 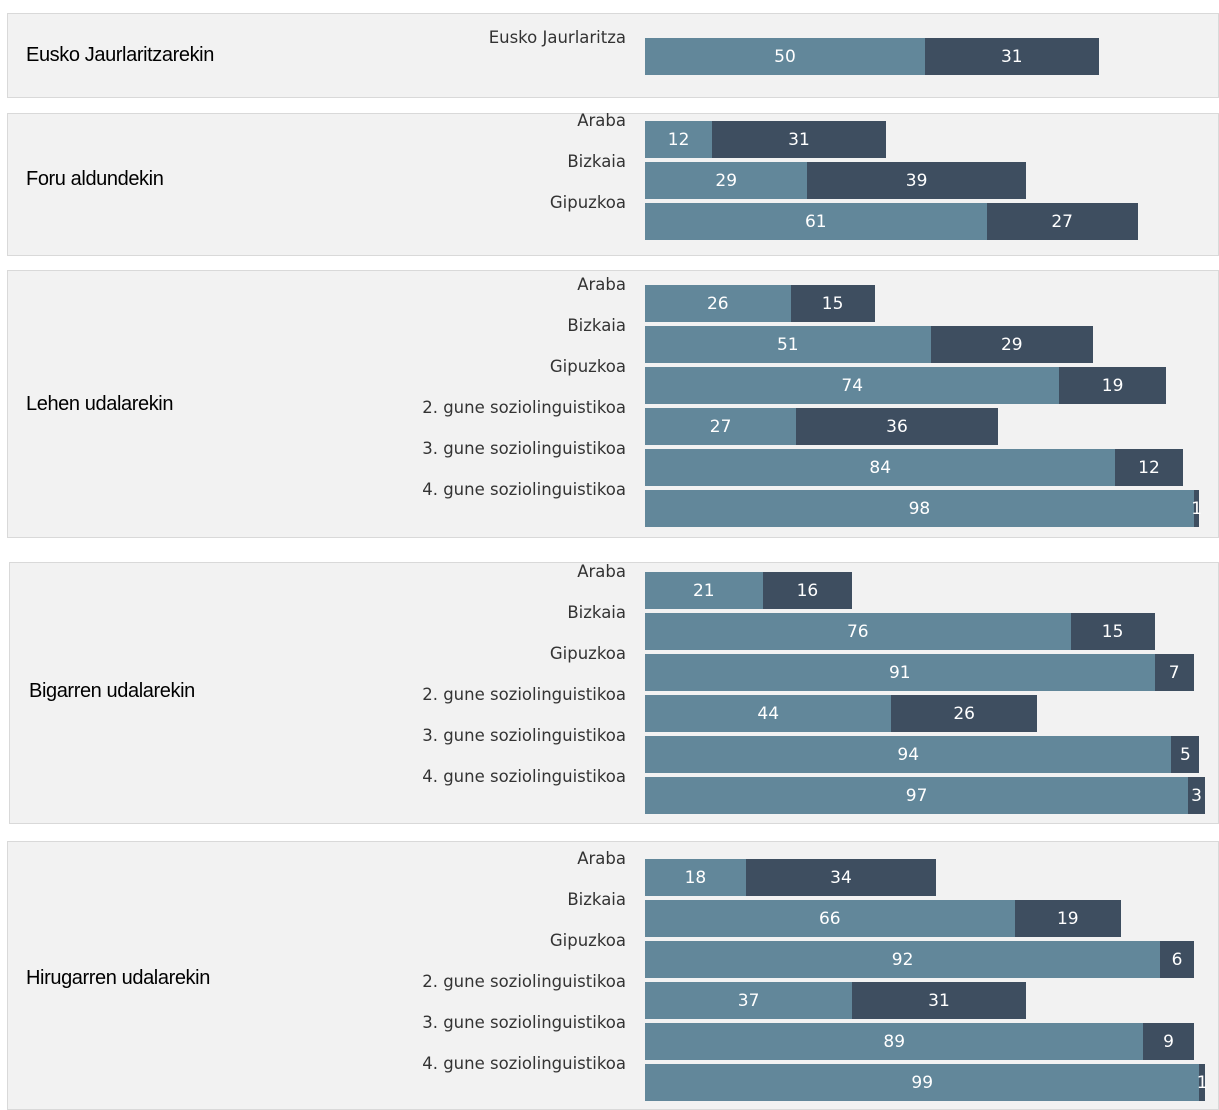 I want to click on bar-segment: 92, so click(x=903, y=959).